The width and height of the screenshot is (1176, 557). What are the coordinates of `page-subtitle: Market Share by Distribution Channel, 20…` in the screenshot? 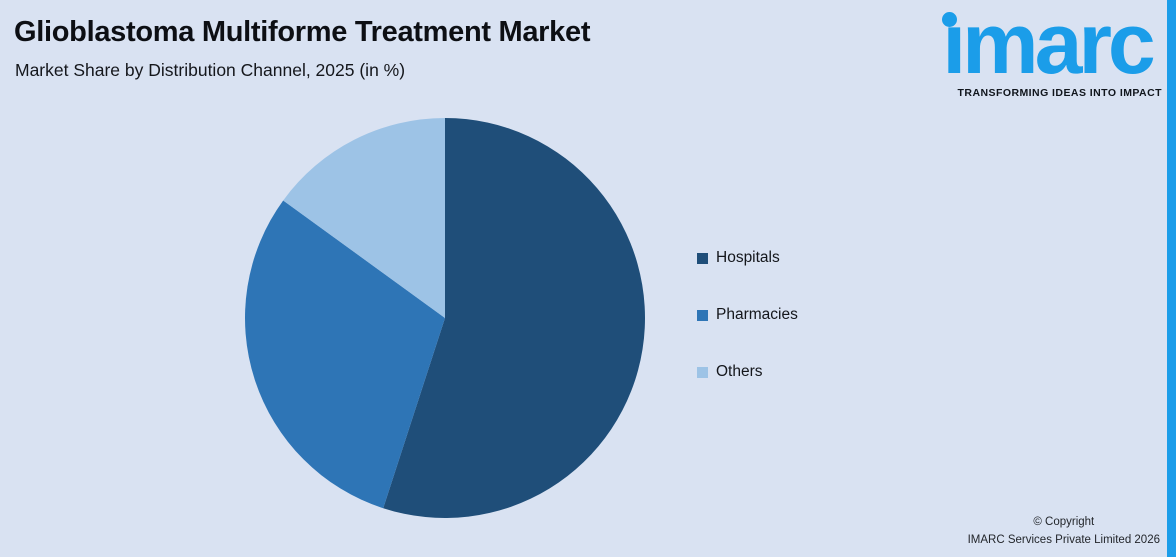 It's located at (210, 70).